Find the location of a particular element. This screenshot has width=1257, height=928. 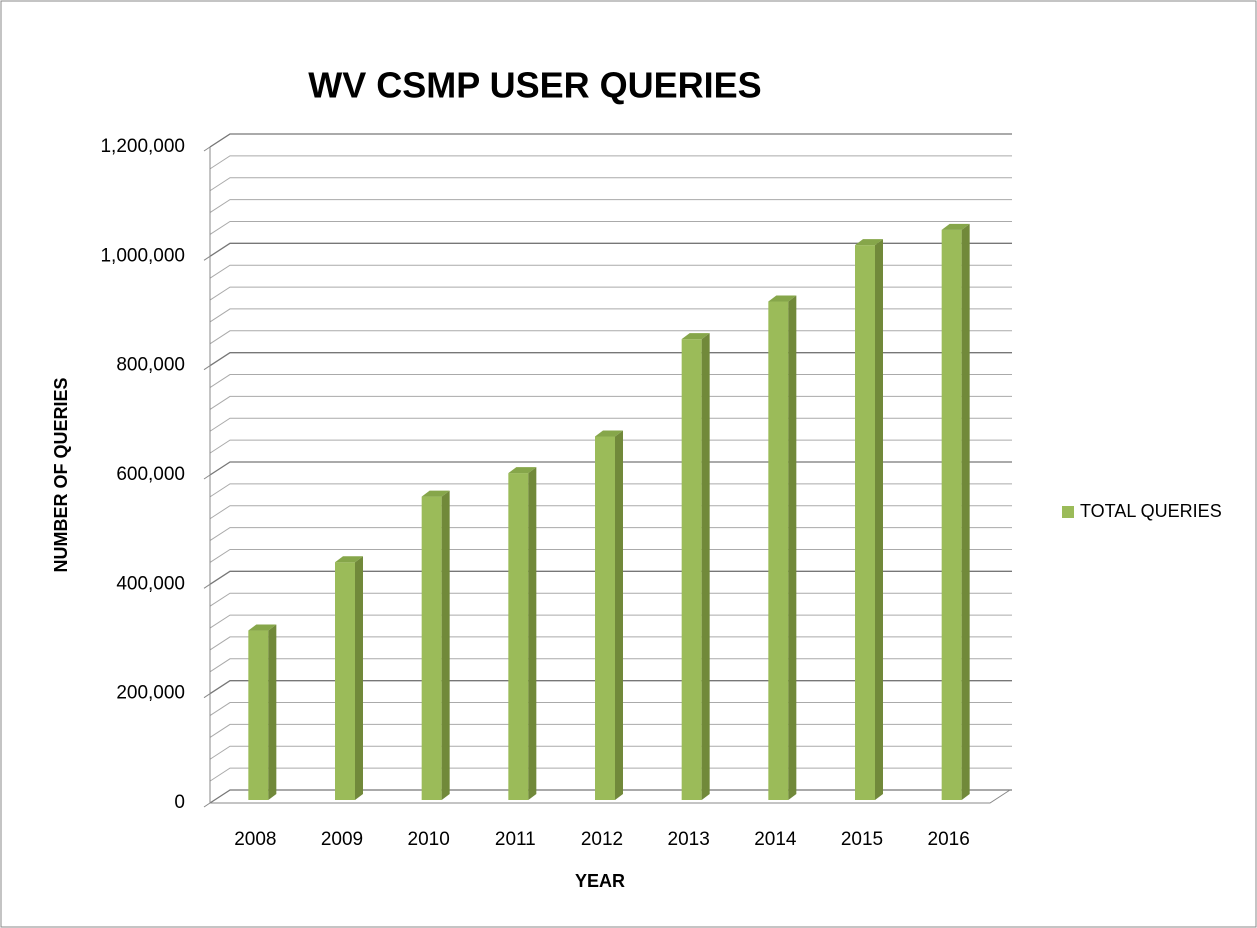

y-tick-label: 200,000 is located at coordinates (150, 693).